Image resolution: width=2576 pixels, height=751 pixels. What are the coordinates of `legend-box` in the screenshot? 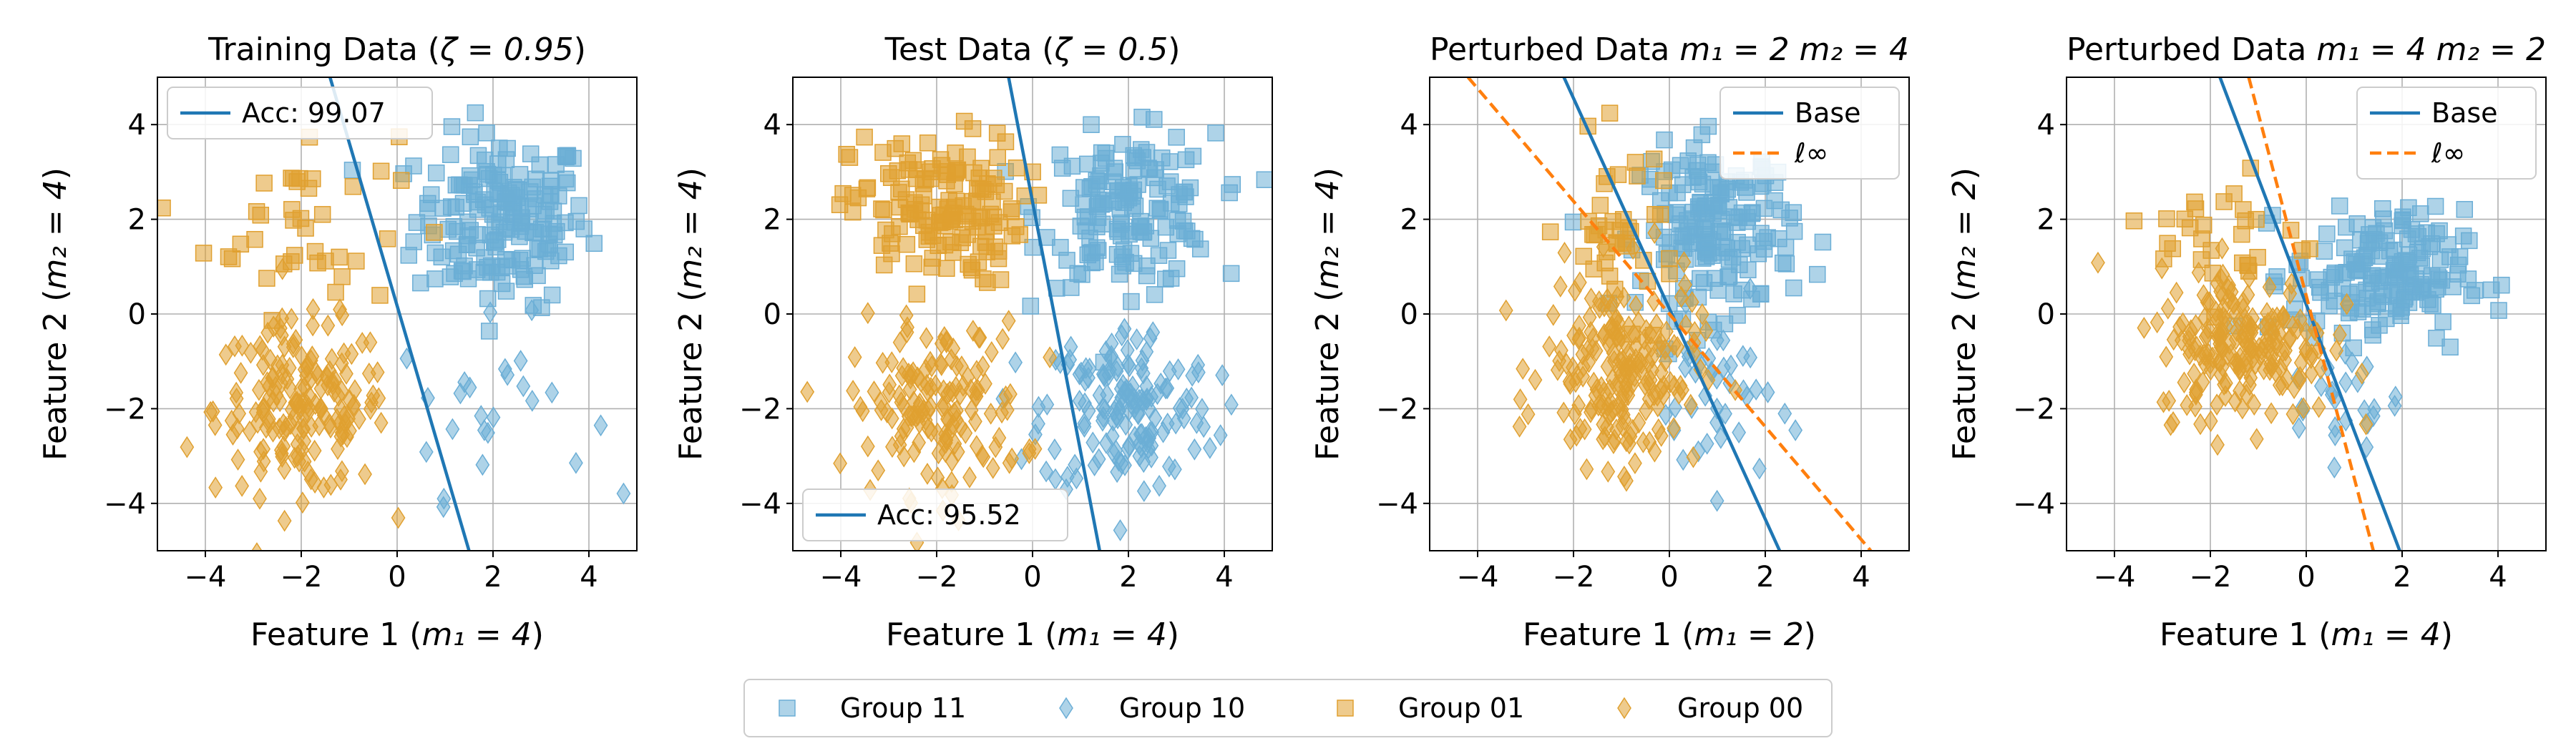 It's located at (300, 113).